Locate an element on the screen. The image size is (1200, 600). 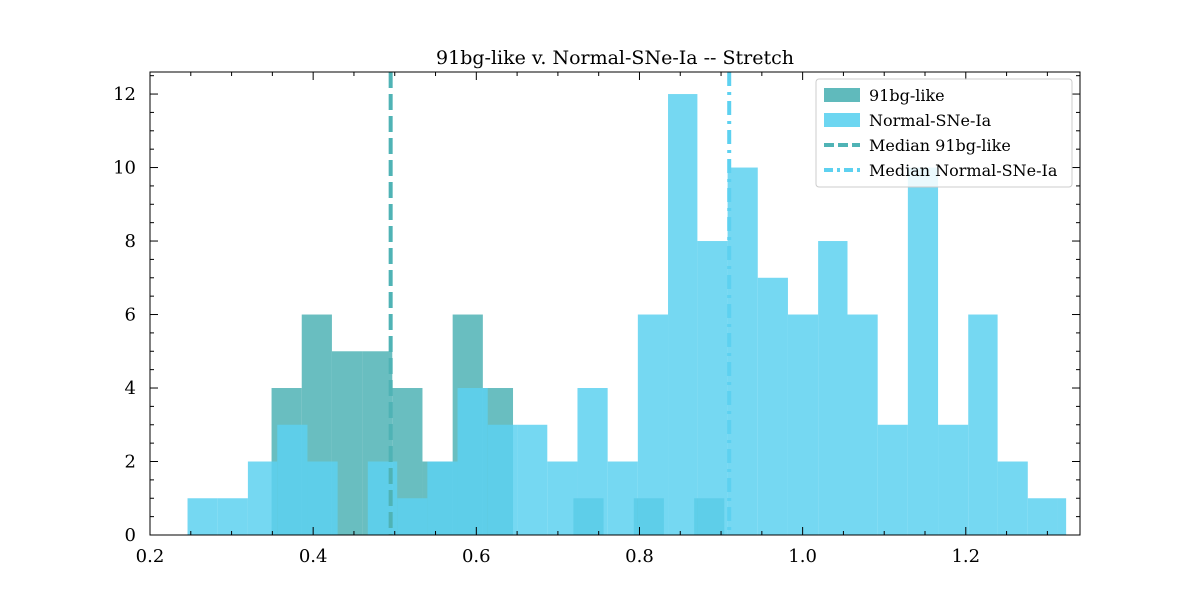
x-tick-label: 0.4 is located at coordinates (313, 556).